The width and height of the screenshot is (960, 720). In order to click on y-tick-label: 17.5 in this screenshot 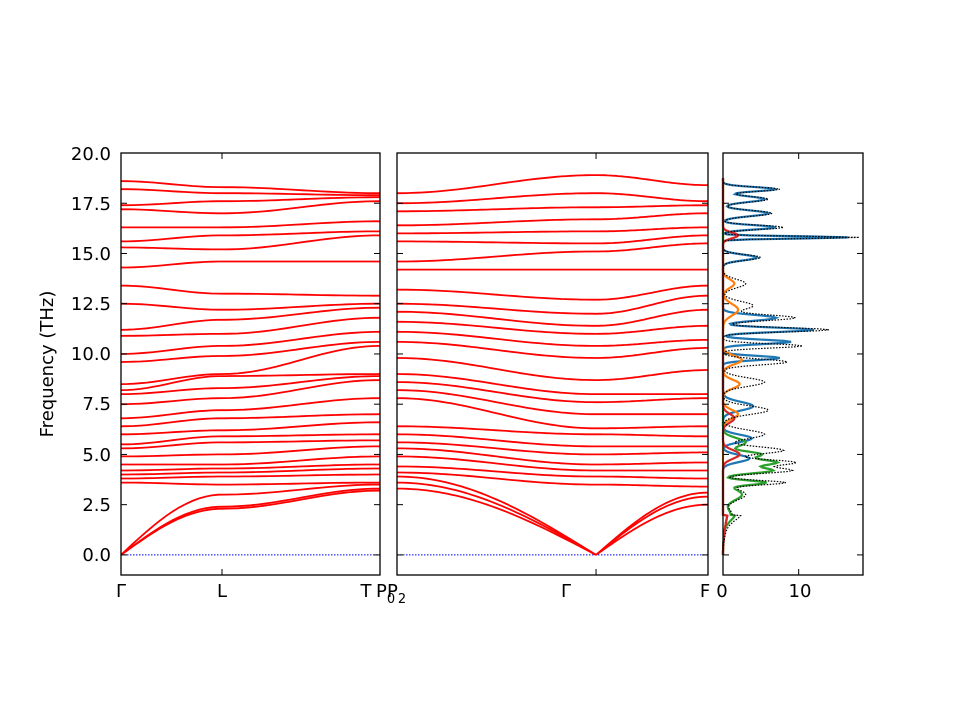, I will do `click(91, 204)`.